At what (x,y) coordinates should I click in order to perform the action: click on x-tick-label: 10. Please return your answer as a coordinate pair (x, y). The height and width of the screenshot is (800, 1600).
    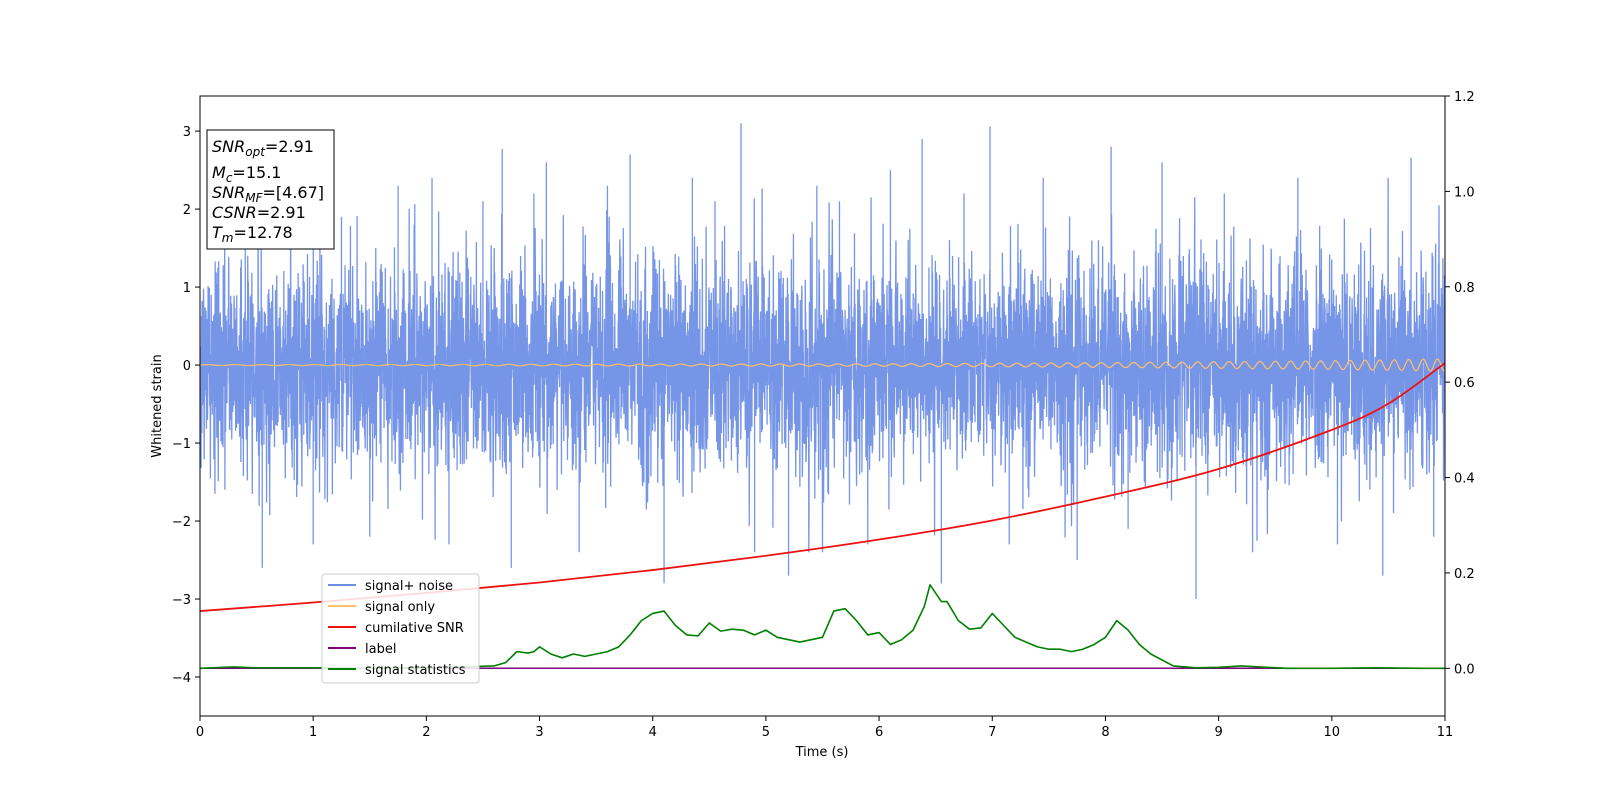
    Looking at the image, I should click on (1332, 732).